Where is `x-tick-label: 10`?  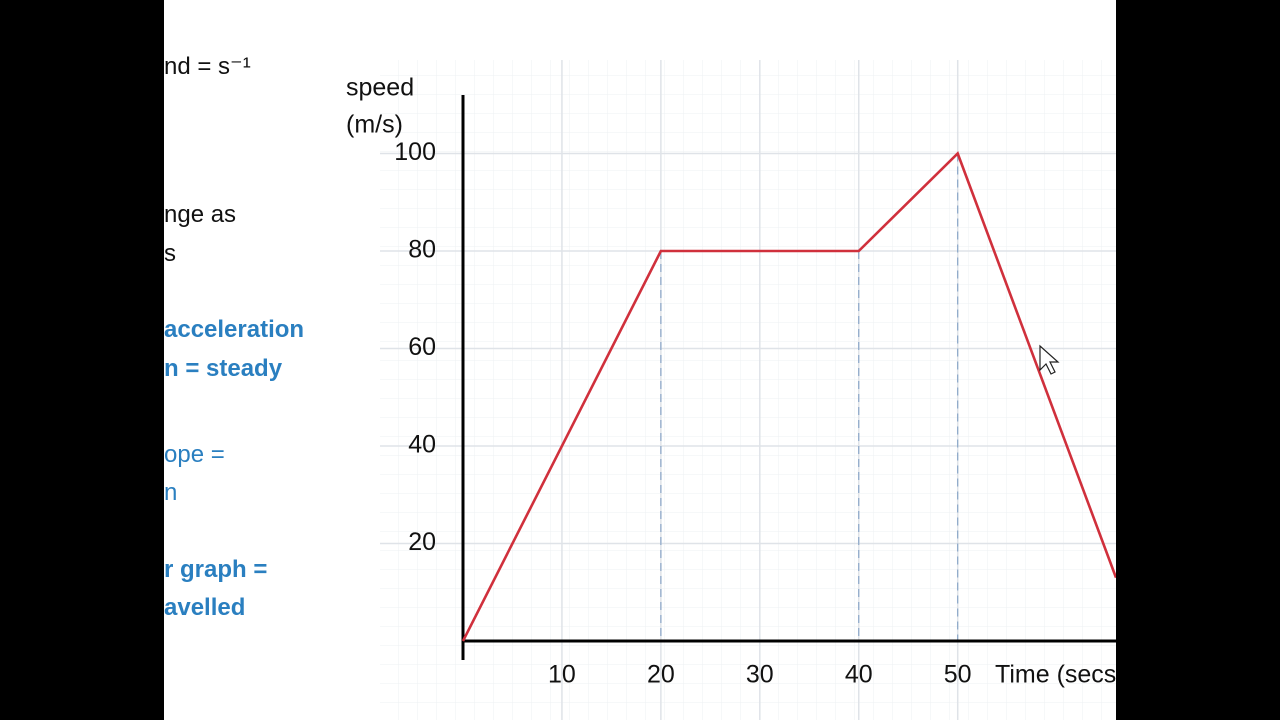
x-tick-label: 10 is located at coordinates (562, 675).